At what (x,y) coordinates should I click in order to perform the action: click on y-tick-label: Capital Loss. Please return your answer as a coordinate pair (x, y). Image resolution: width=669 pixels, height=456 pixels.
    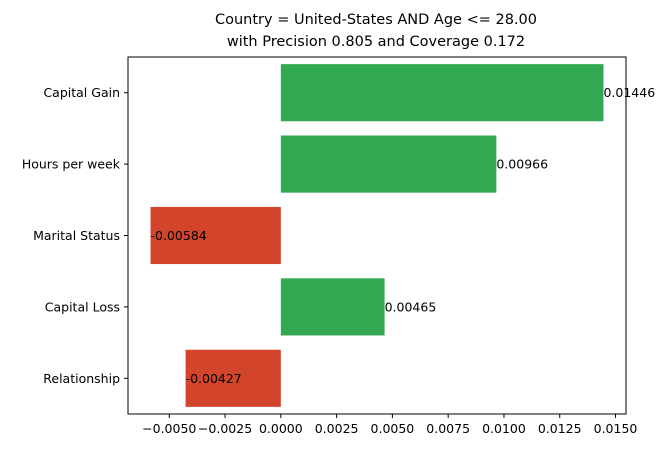
    Looking at the image, I should click on (82, 306).